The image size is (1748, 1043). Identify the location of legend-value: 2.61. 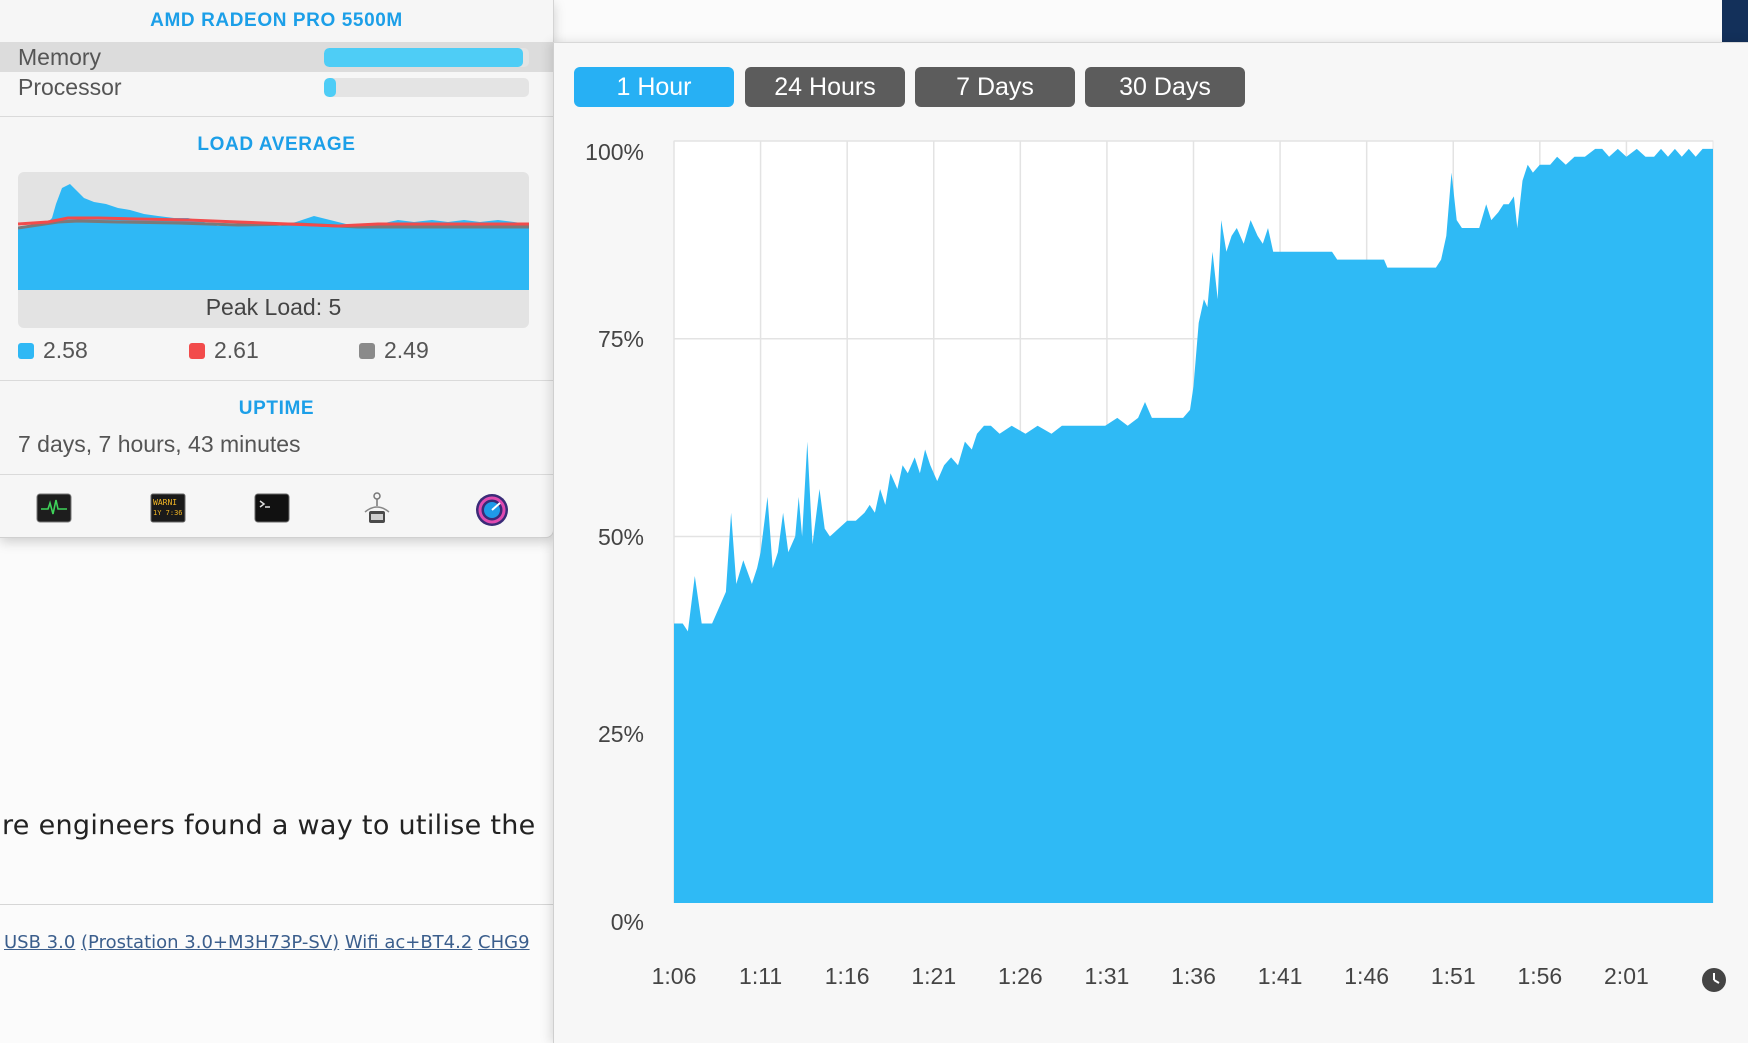
(236, 350).